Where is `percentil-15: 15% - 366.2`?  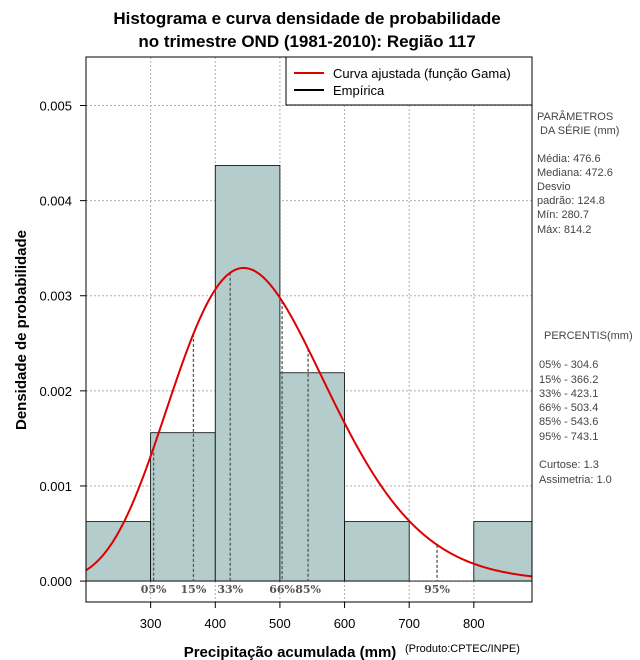 percentil-15: 15% - 366.2 is located at coordinates (568, 380).